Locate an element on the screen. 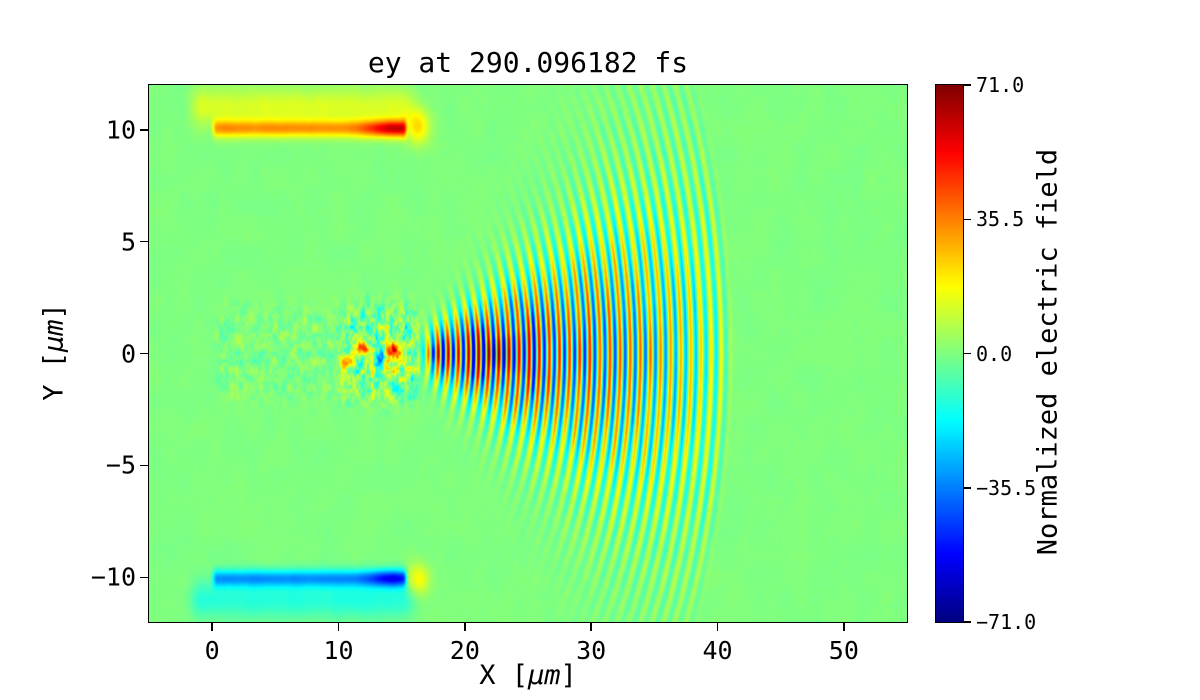 The image size is (1200, 700). x-axis-label: X [μm] is located at coordinates (528, 675).